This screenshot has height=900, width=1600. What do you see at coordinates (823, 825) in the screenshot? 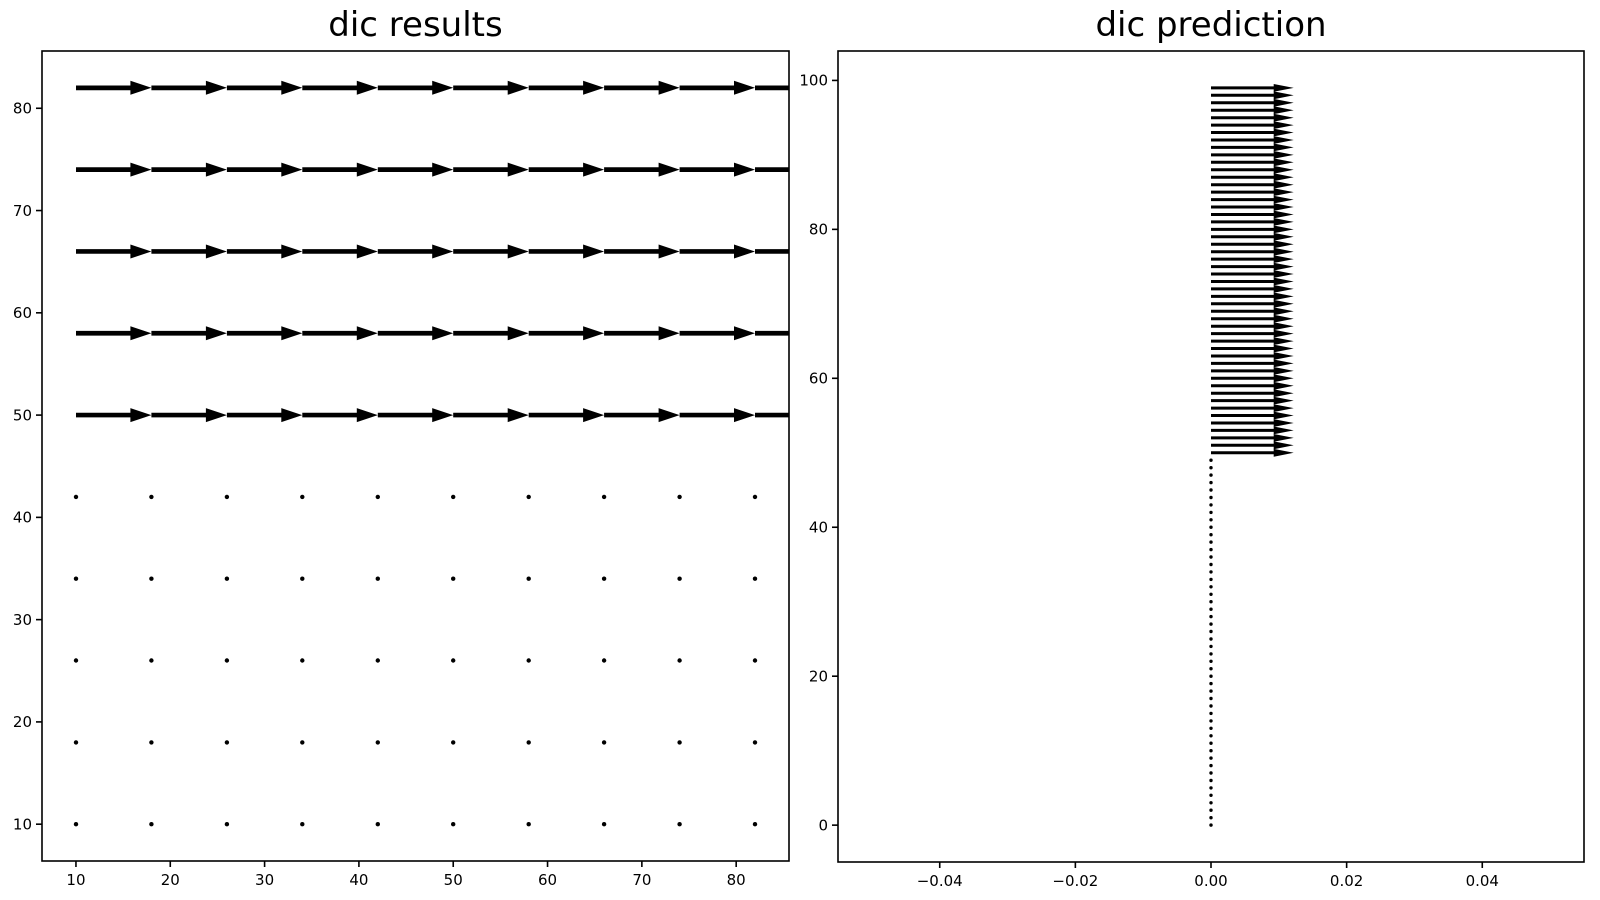
I see `y-tick-label: 0` at bounding box center [823, 825].